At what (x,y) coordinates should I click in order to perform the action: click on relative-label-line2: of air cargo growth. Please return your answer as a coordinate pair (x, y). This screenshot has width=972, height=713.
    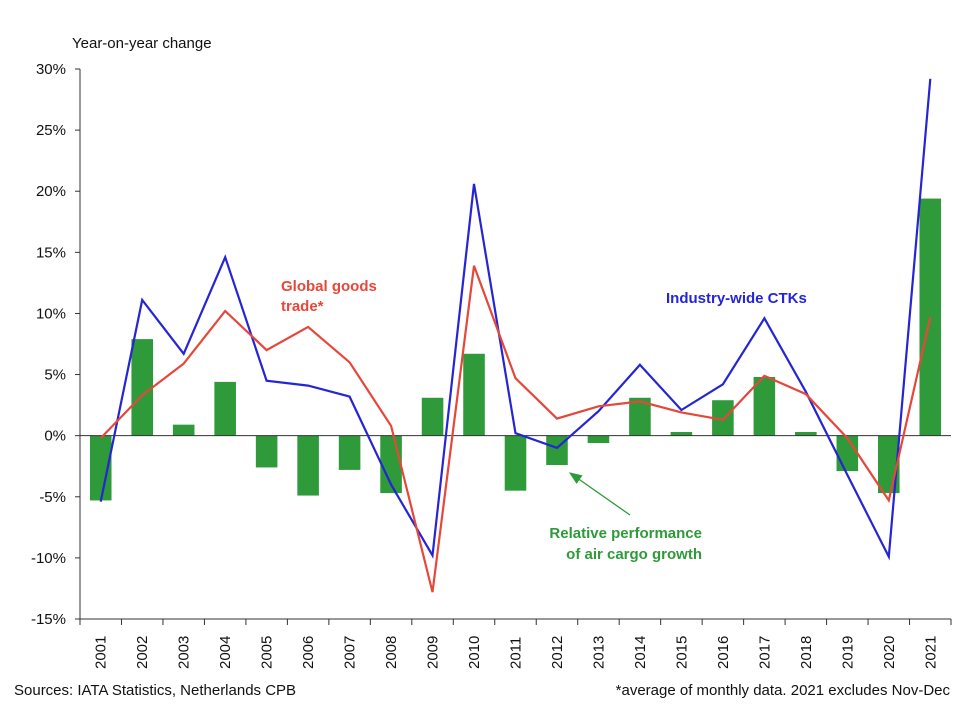
    Looking at the image, I should click on (634, 554).